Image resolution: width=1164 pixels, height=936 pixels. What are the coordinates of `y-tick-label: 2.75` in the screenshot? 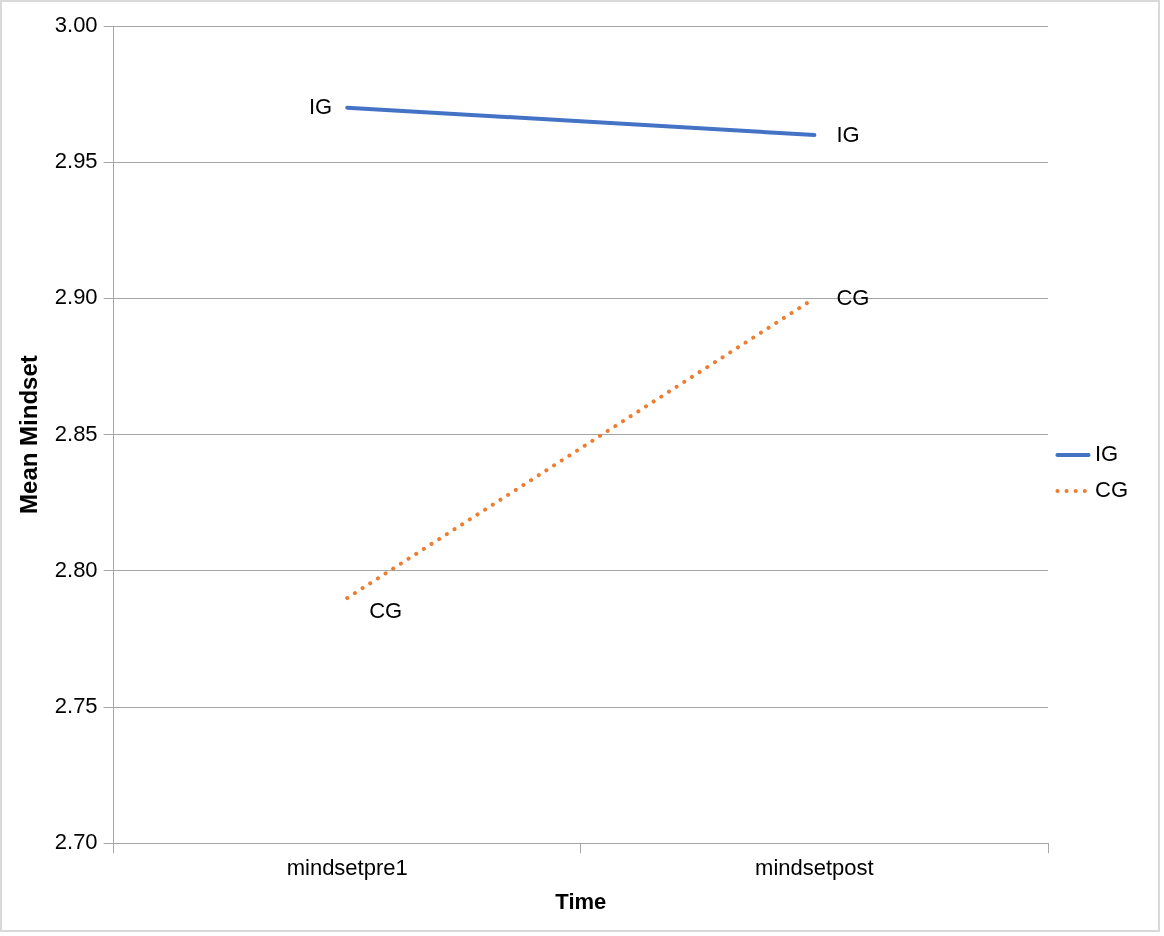 It's located at (76, 706).